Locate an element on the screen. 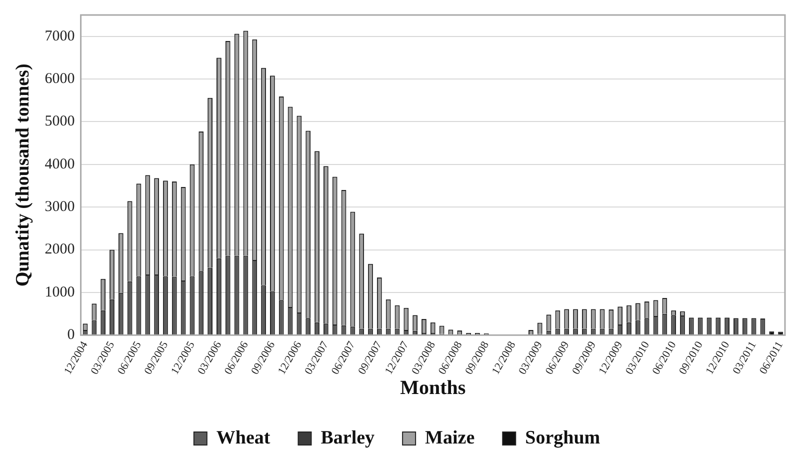  legend-label: Sorghum is located at coordinates (562, 437).